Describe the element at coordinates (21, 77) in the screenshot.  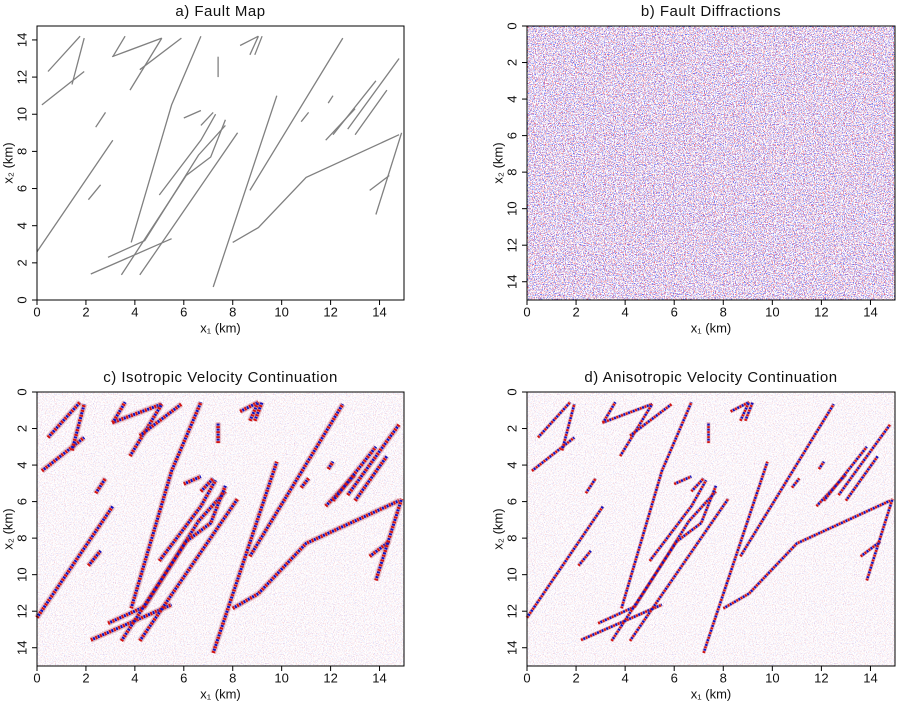
I see `y-tick-label: 12` at that location.